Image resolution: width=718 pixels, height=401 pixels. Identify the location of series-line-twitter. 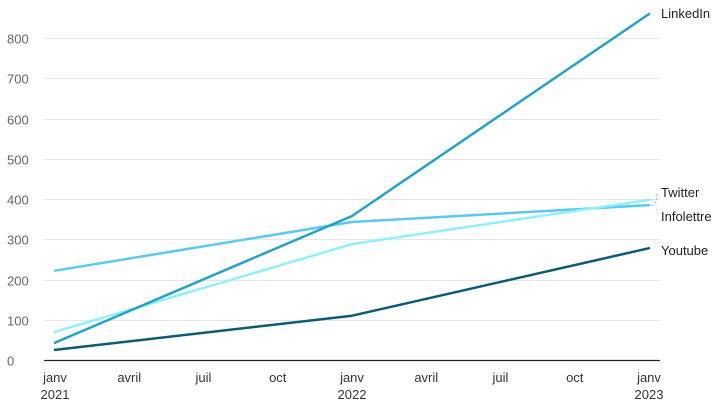
(352, 237).